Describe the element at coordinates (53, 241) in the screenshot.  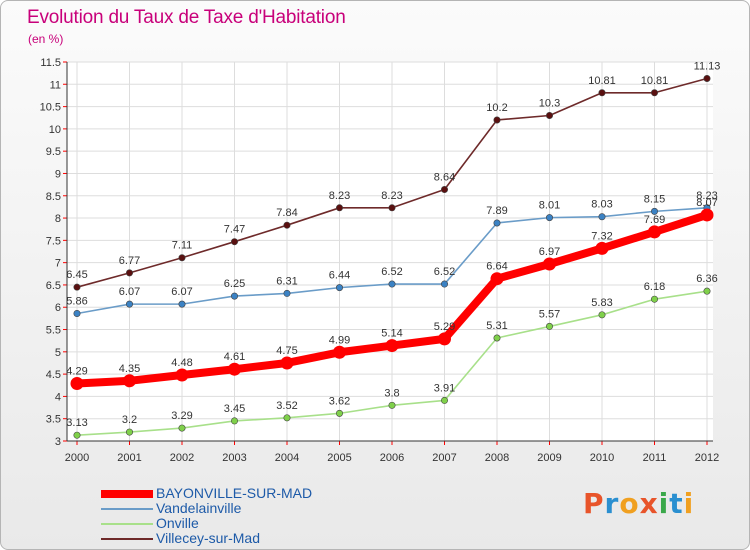
I see `y-tick-label: 7.5` at that location.